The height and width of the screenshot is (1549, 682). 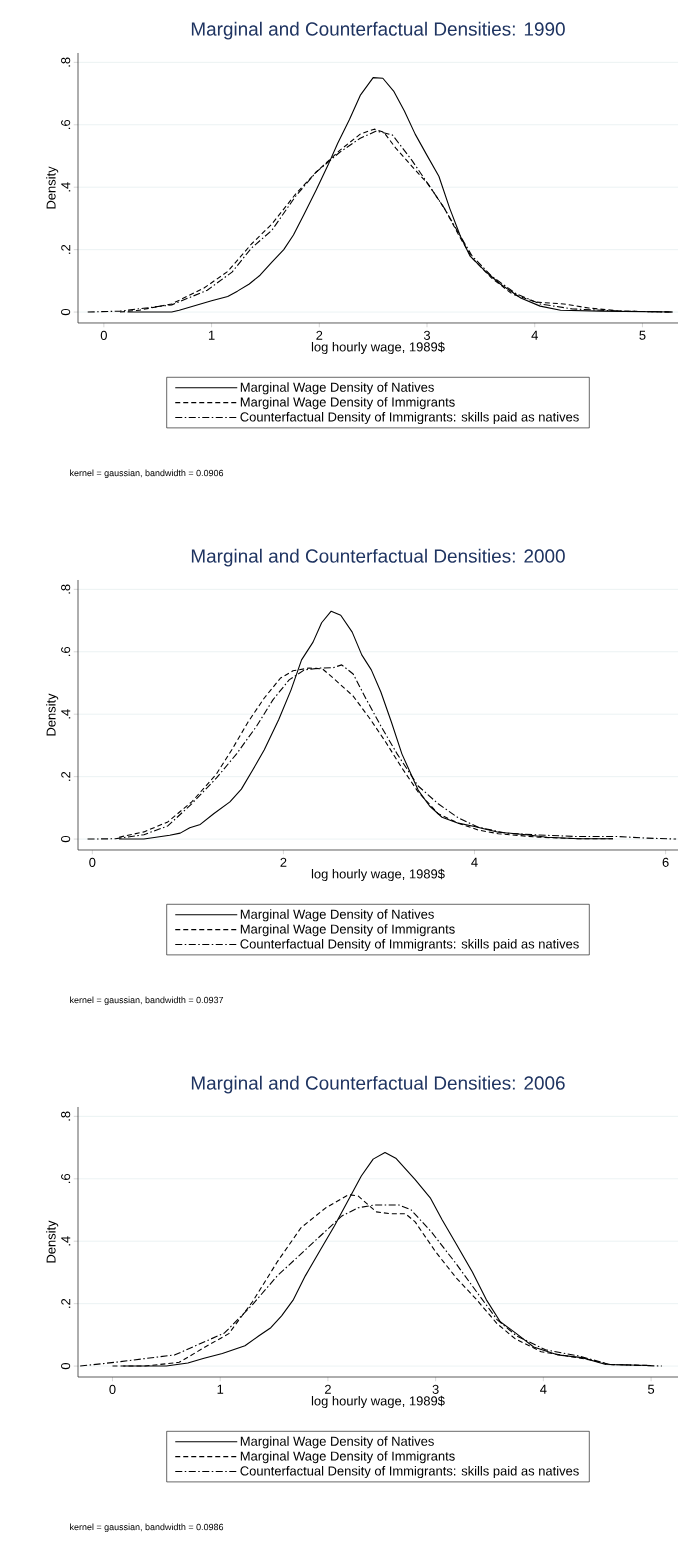 What do you see at coordinates (378, 557) in the screenshot?
I see `chart-title: Marginal and Counterfactual Densities: 2000` at bounding box center [378, 557].